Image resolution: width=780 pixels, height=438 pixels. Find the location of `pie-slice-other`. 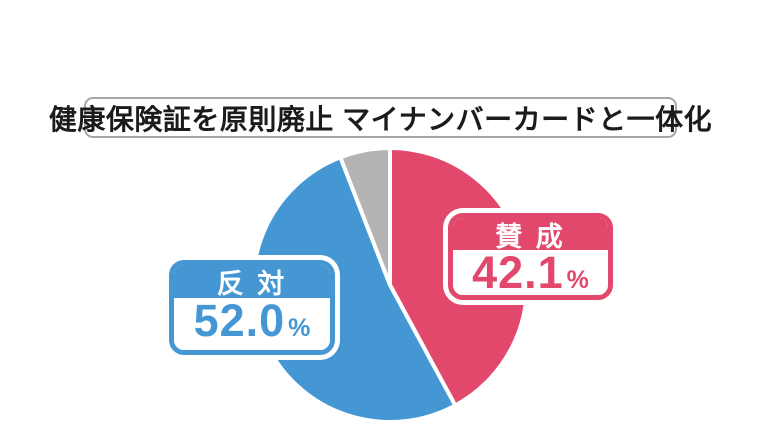

pie-slice-other is located at coordinates (365, 216).